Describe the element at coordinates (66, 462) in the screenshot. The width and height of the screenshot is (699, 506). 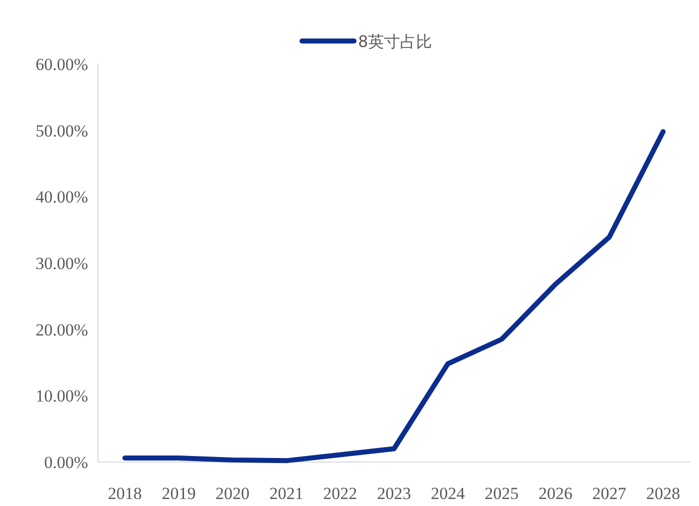
I see `y-tick-label: 0.00%` at that location.